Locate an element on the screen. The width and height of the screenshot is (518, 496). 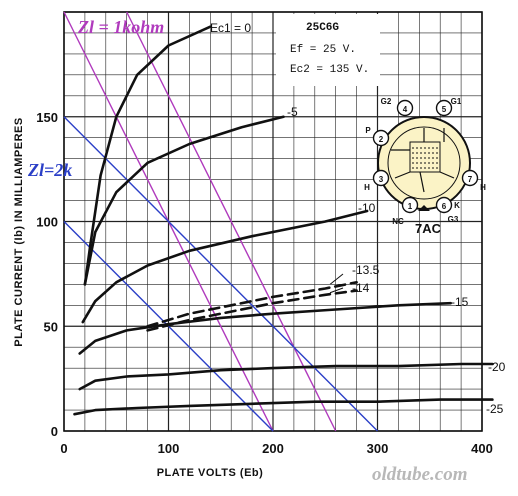
tube-info-box: 25C6G Ef = 25 V. Ec2 = 135 V. is located at coordinates (328, 50).